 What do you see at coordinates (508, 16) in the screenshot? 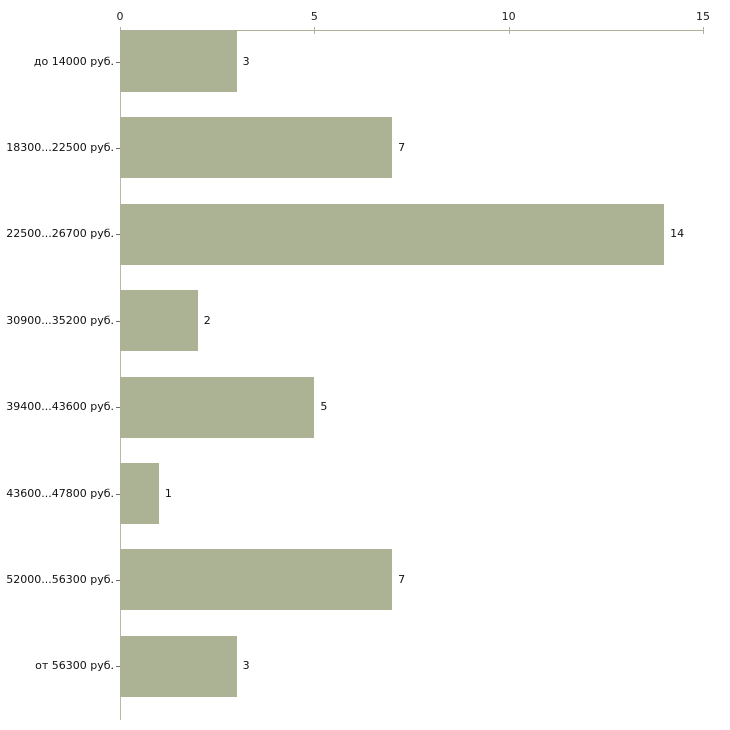
I see `x-tick-label: 10` at bounding box center [508, 16].